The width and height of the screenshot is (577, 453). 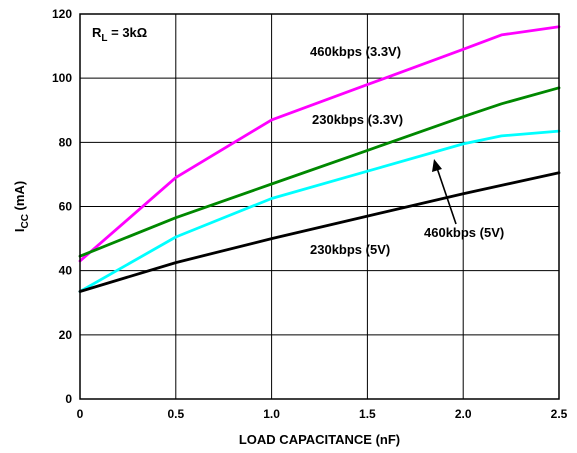 I want to click on x-tick-label: 1.0, so click(x=271, y=414).